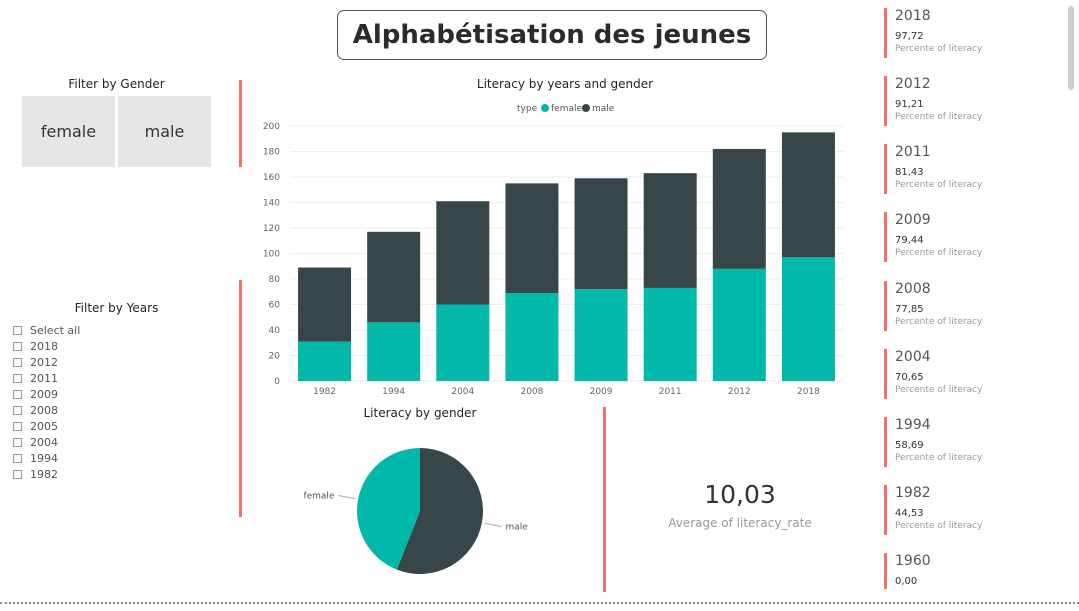 The image size is (1079, 611). Describe the element at coordinates (909, 104) in the screenshot. I see `card-value: 91,21` at that location.